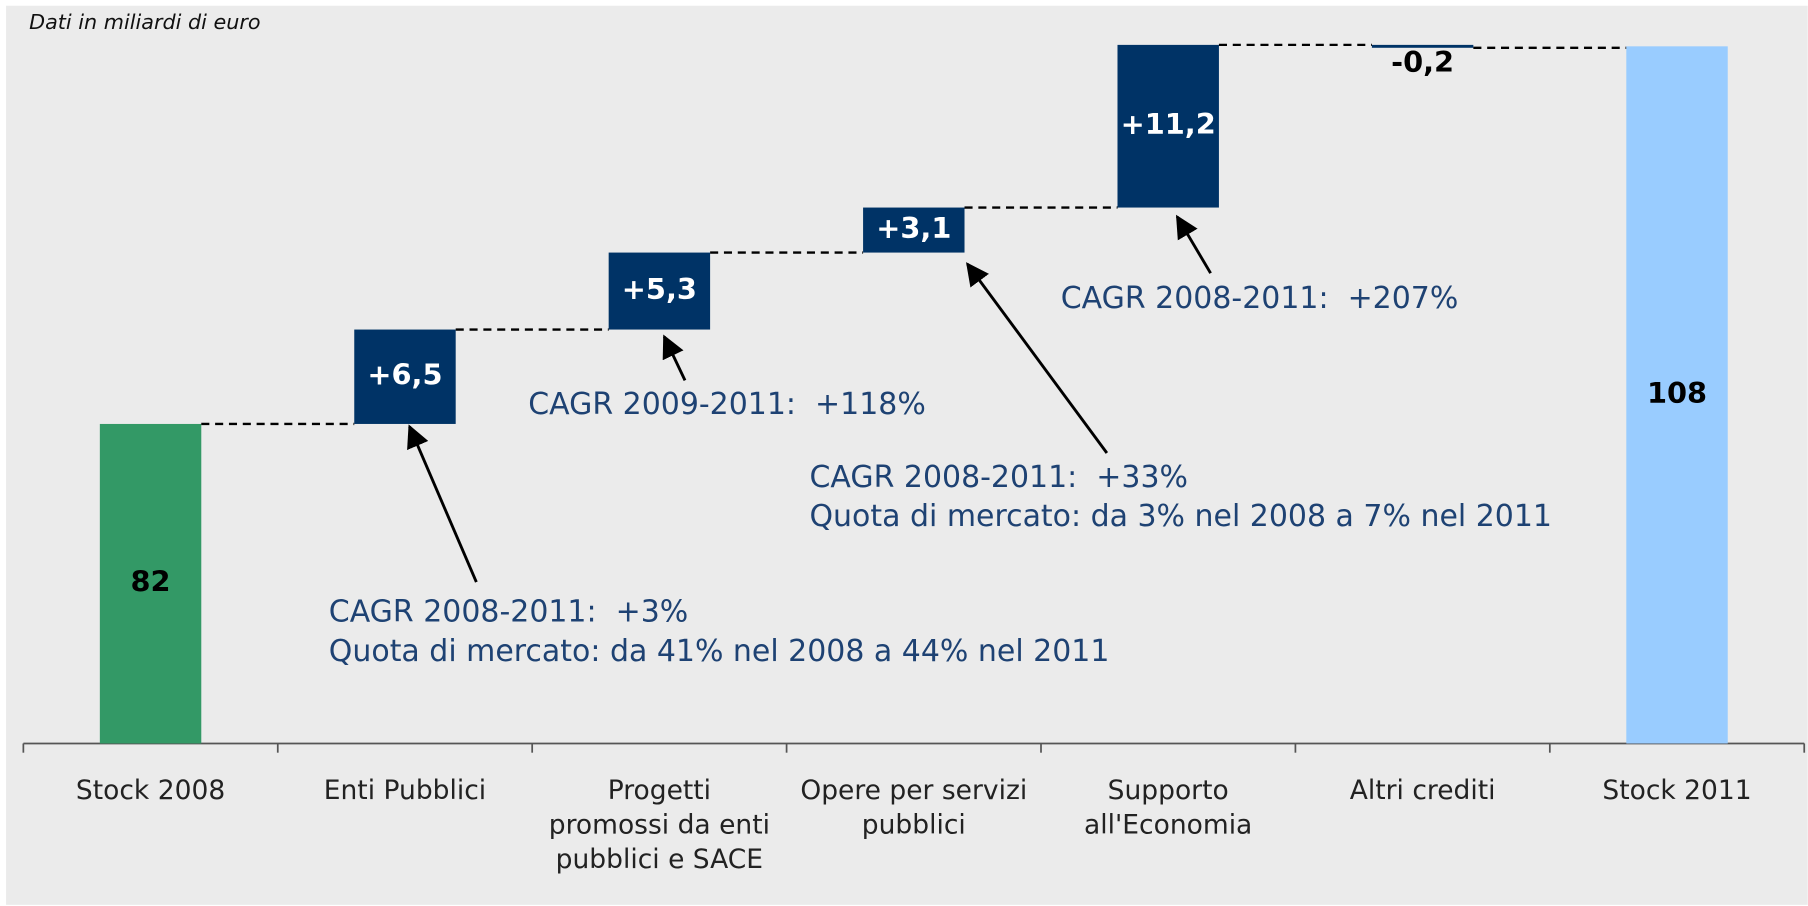 The height and width of the screenshot is (906, 1808). I want to click on value-label: +3,1, so click(913, 228).